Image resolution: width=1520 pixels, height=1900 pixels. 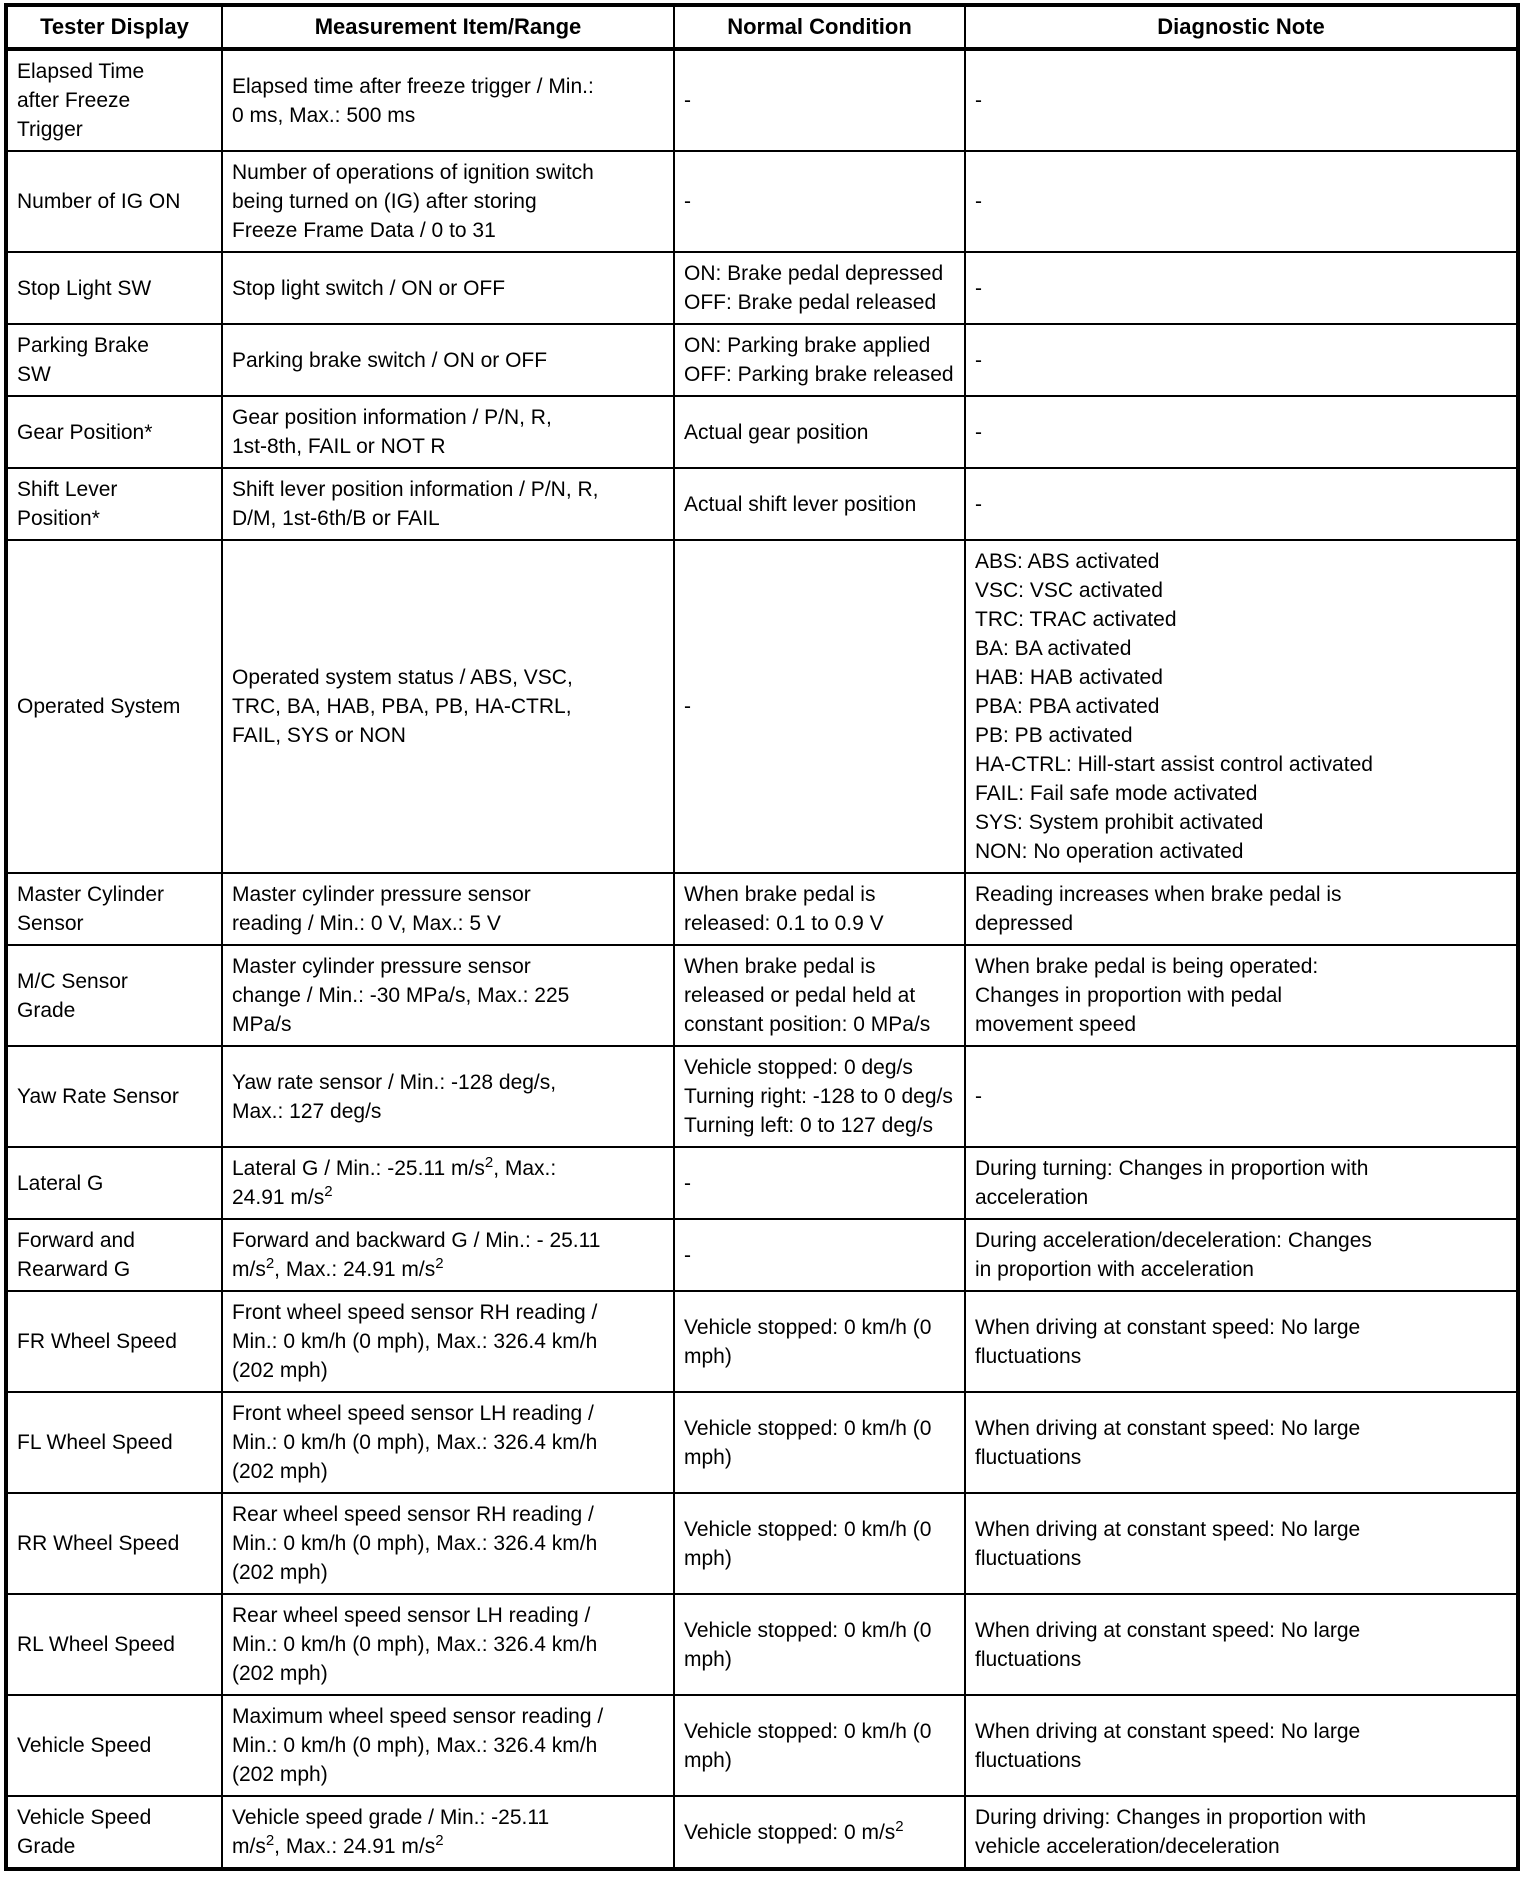 I want to click on cell-tester-display: Lateral G, so click(x=114, y=1183).